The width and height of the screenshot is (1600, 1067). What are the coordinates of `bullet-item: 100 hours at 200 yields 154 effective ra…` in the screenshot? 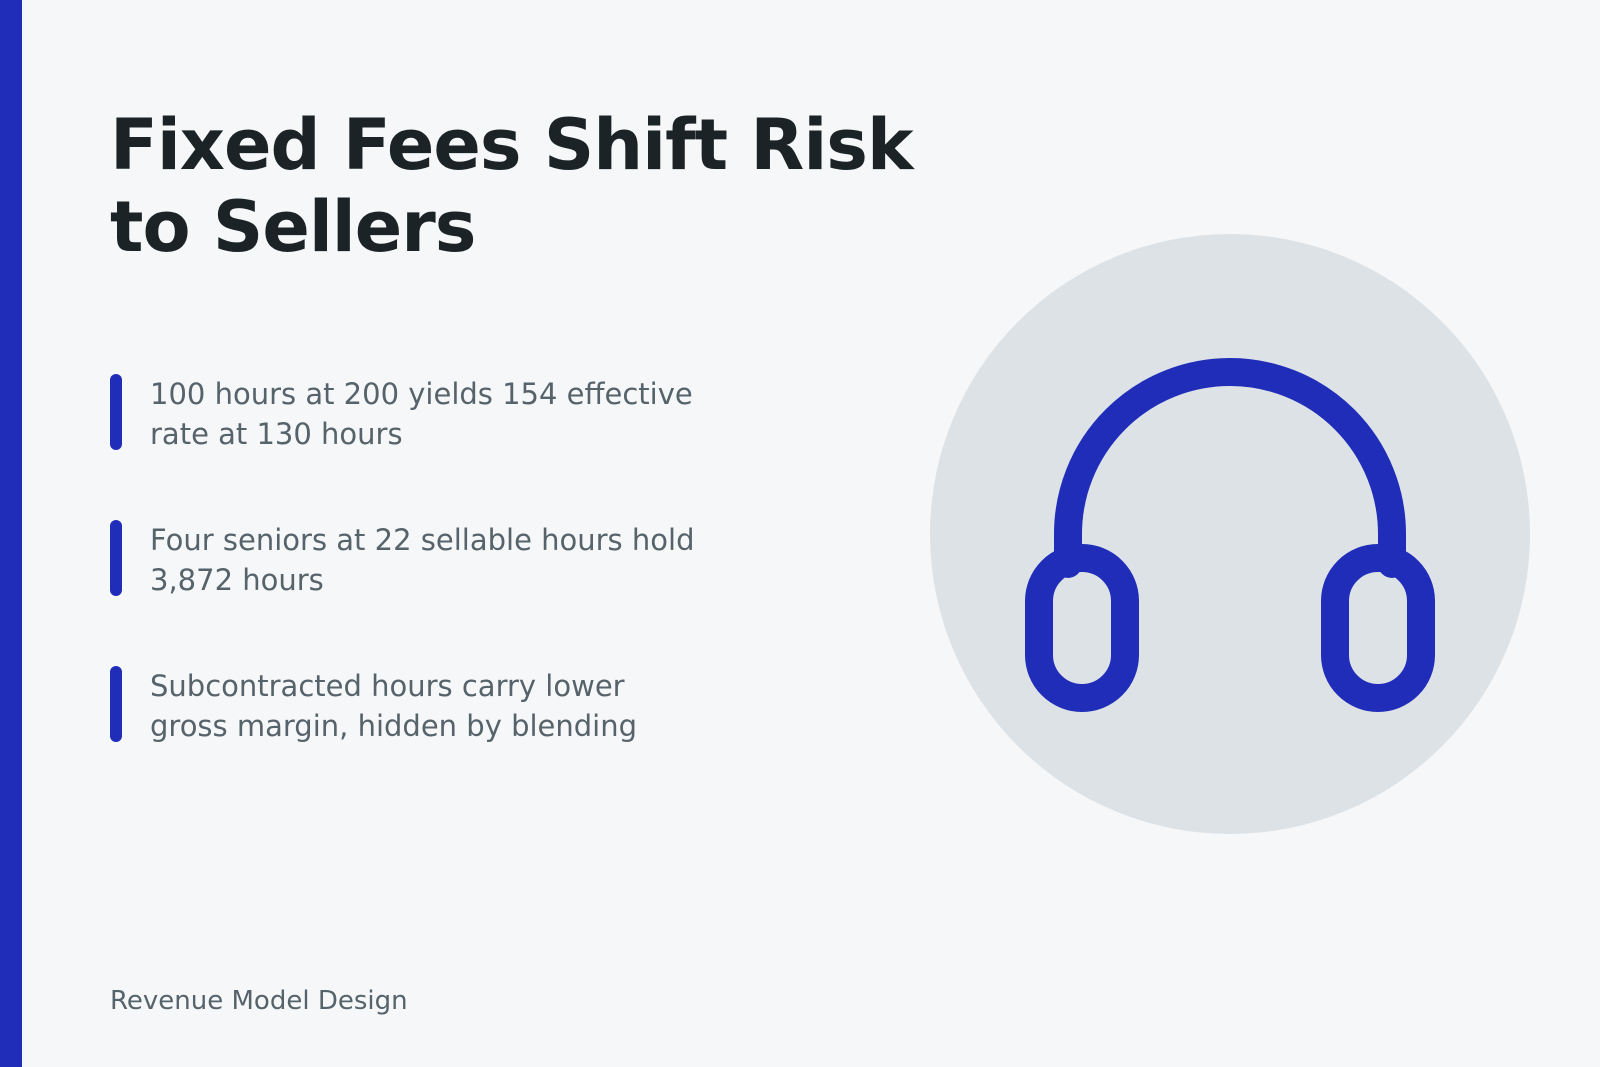 It's located at (410, 449).